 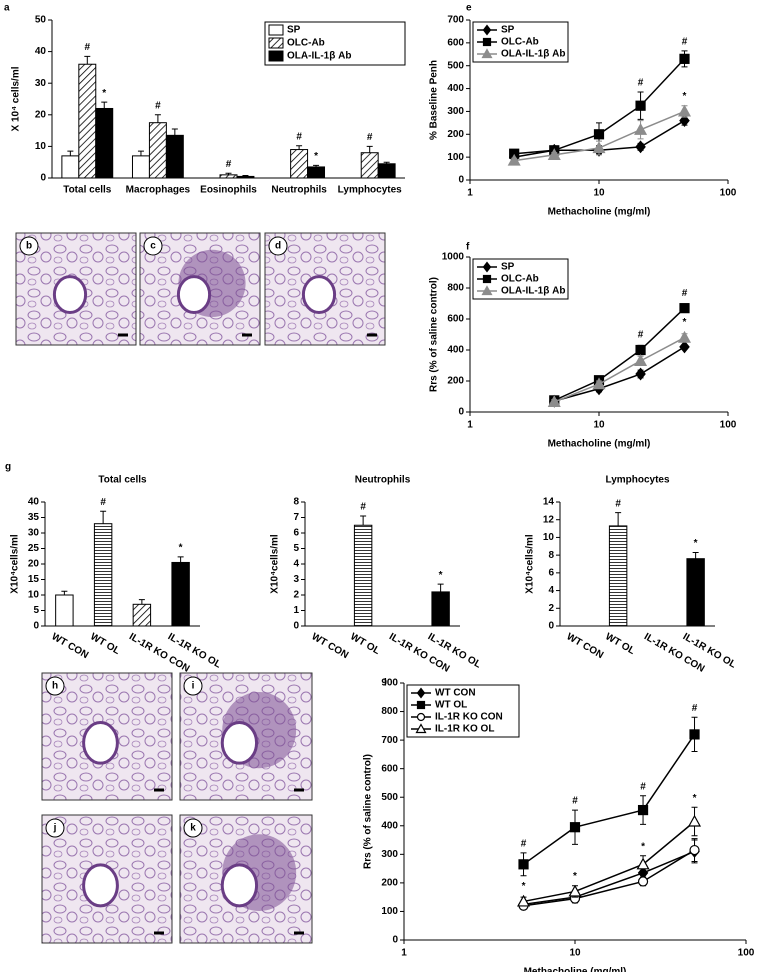 I want to click on x-tick-label: 10, so click(x=599, y=425).